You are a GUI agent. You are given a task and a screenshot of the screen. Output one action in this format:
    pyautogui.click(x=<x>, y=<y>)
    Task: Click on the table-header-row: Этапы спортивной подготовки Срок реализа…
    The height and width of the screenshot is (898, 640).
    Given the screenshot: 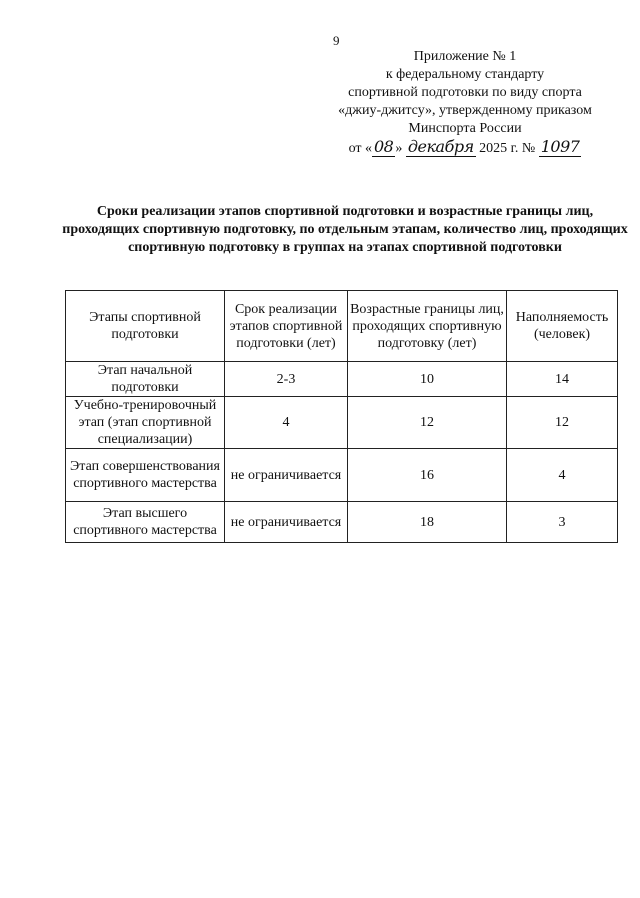 What is the action you would take?
    pyautogui.click(x=341, y=326)
    